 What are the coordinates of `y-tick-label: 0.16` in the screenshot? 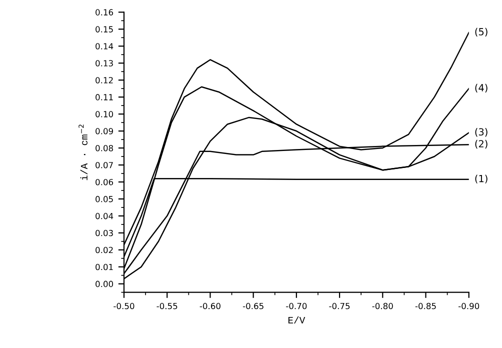 It's located at (105, 12).